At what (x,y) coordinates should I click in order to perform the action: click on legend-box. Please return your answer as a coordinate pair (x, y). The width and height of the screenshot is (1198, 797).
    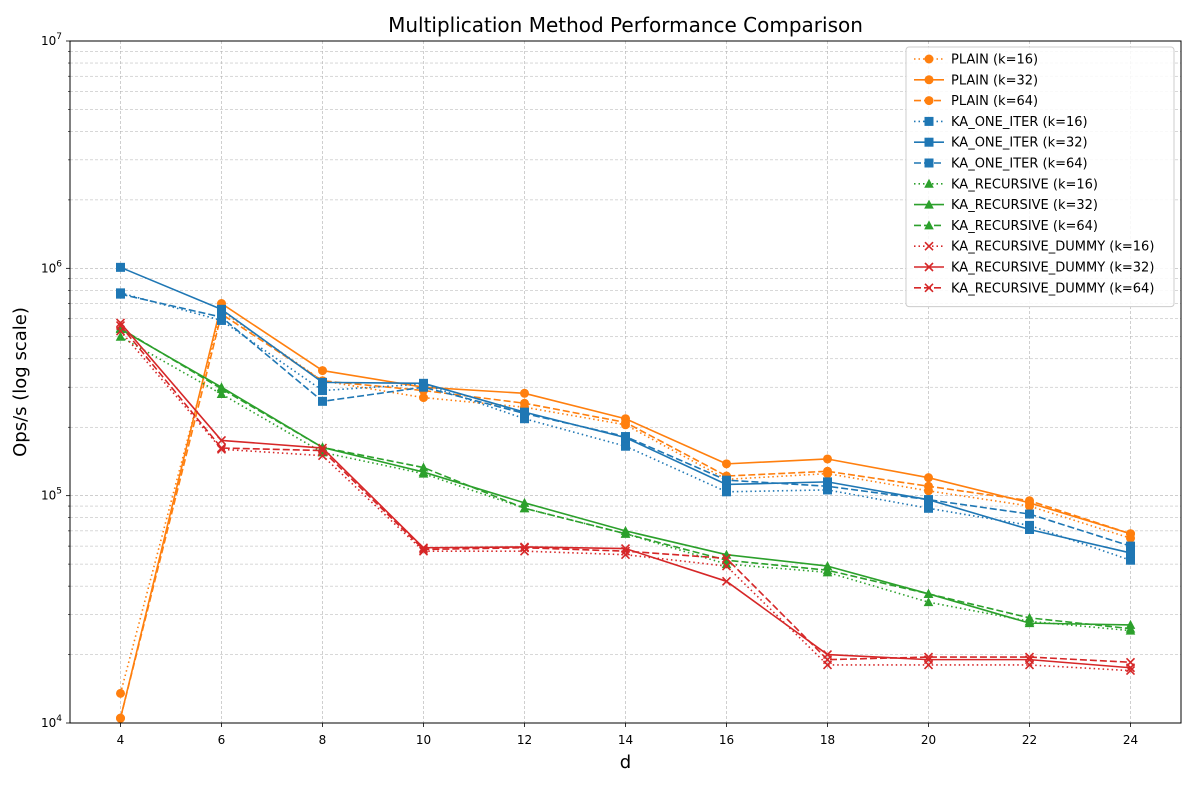
    Looking at the image, I should click on (1040, 177).